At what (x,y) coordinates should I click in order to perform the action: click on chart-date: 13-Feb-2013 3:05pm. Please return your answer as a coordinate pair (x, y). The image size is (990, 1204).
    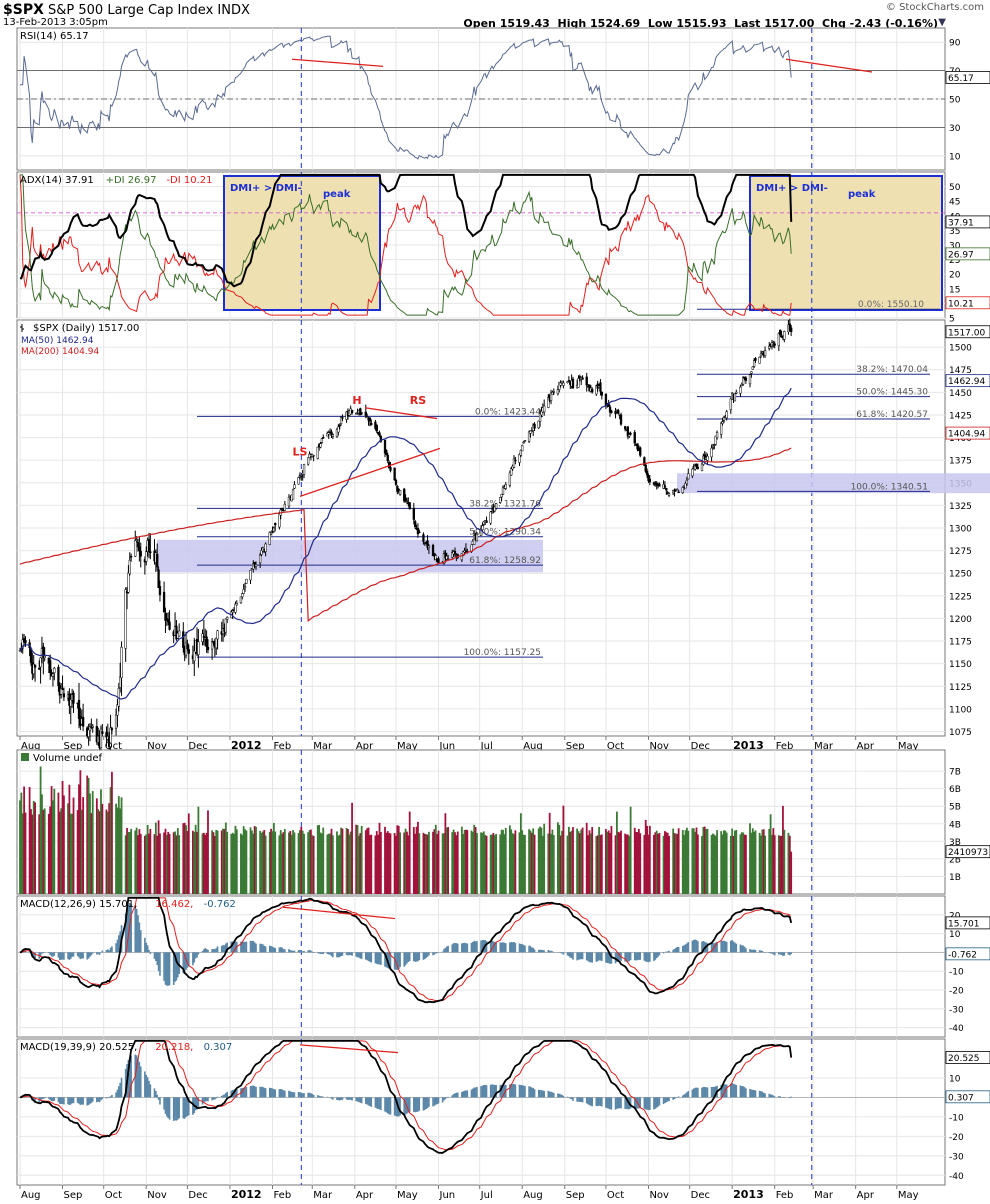
    Looking at the image, I should click on (55, 22).